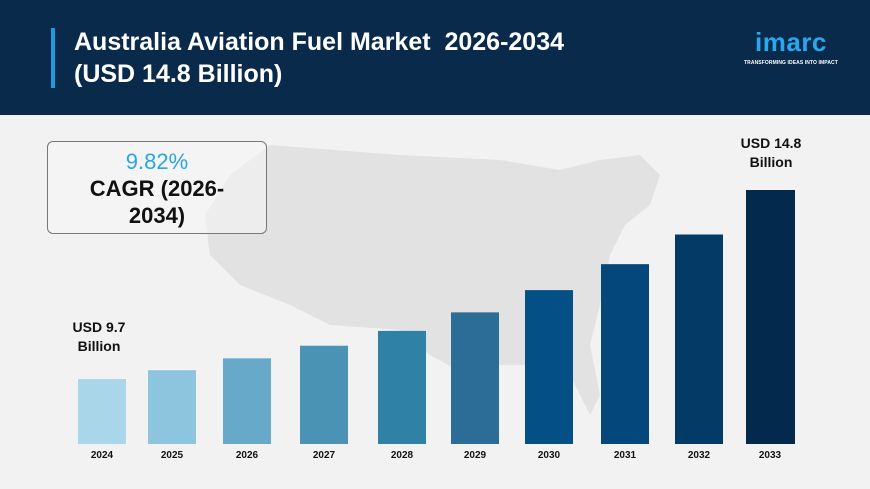  What do you see at coordinates (771, 152) in the screenshot?
I see `annotation-last: USD 14.8 Billion` at bounding box center [771, 152].